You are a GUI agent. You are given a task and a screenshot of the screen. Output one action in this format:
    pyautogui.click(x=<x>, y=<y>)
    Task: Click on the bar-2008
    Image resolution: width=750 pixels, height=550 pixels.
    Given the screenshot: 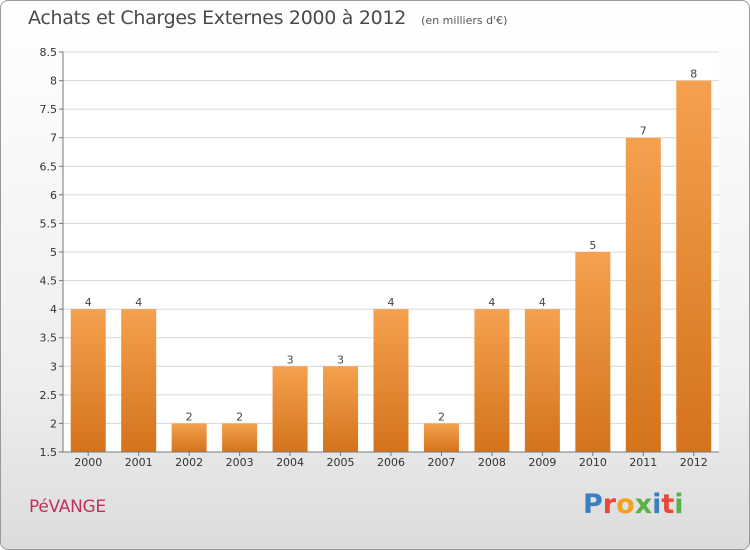 What is the action you would take?
    pyautogui.click(x=492, y=380)
    